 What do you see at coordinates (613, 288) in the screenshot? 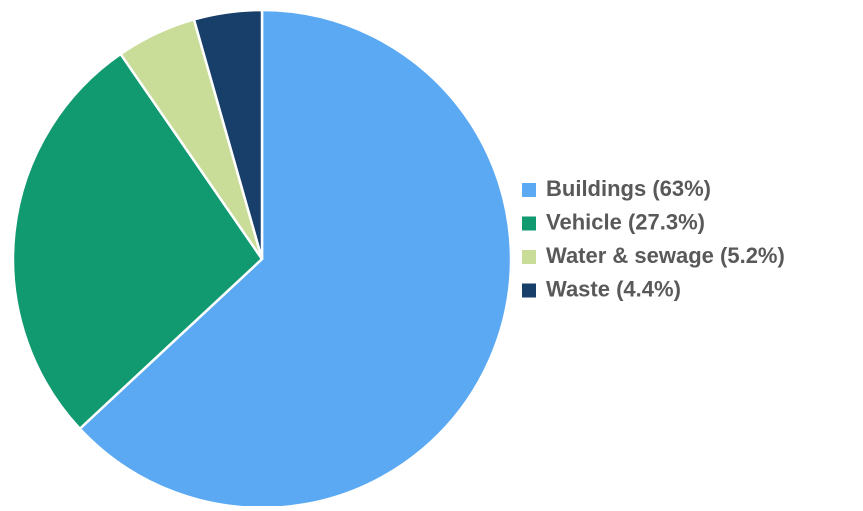
I see `legend-label: Waste (4.4%)` at bounding box center [613, 288].